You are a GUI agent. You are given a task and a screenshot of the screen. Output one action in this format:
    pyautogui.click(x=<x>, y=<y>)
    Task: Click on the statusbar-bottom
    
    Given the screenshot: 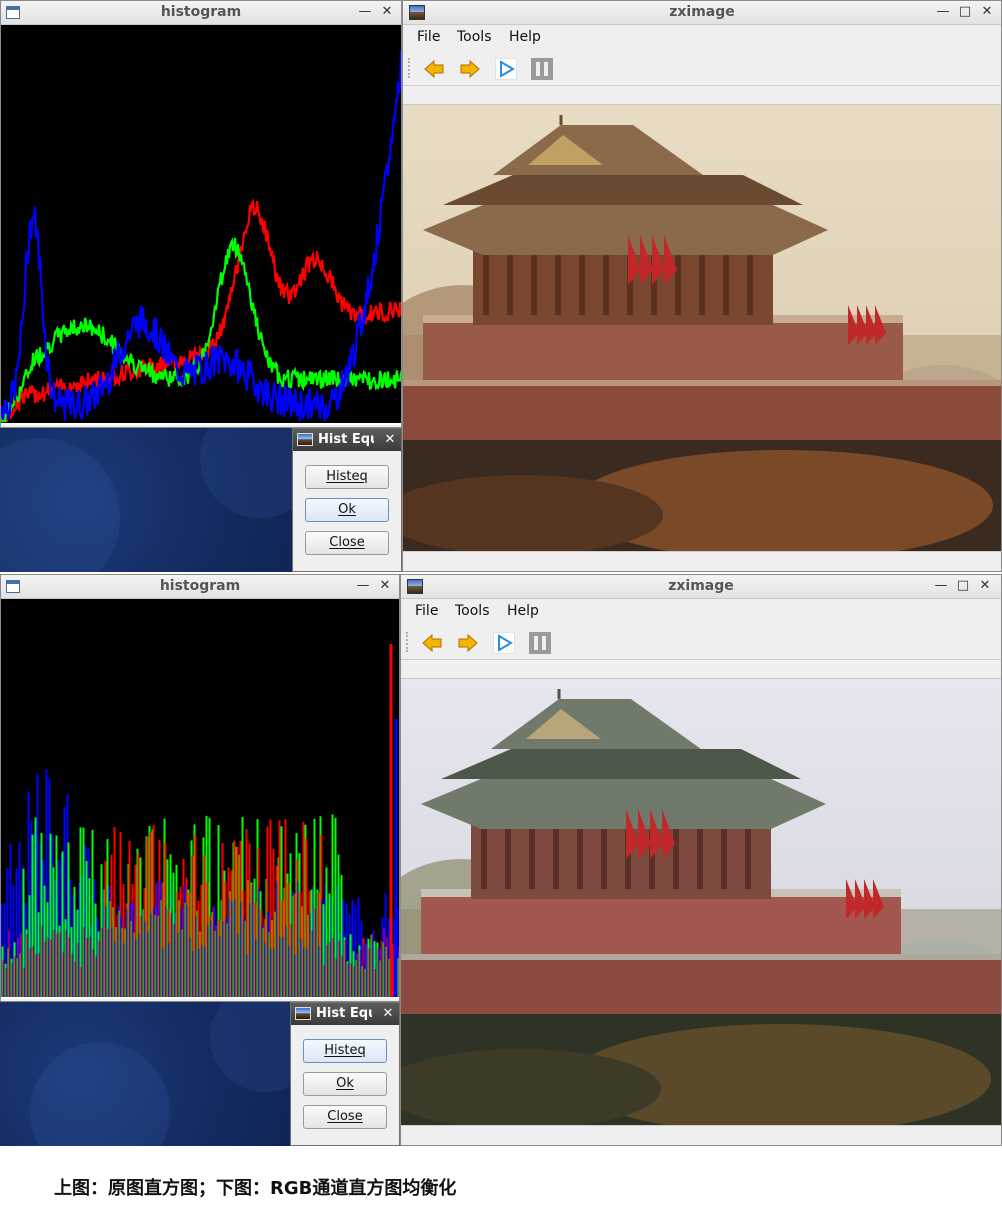 What is the action you would take?
    pyautogui.click(x=701, y=1135)
    